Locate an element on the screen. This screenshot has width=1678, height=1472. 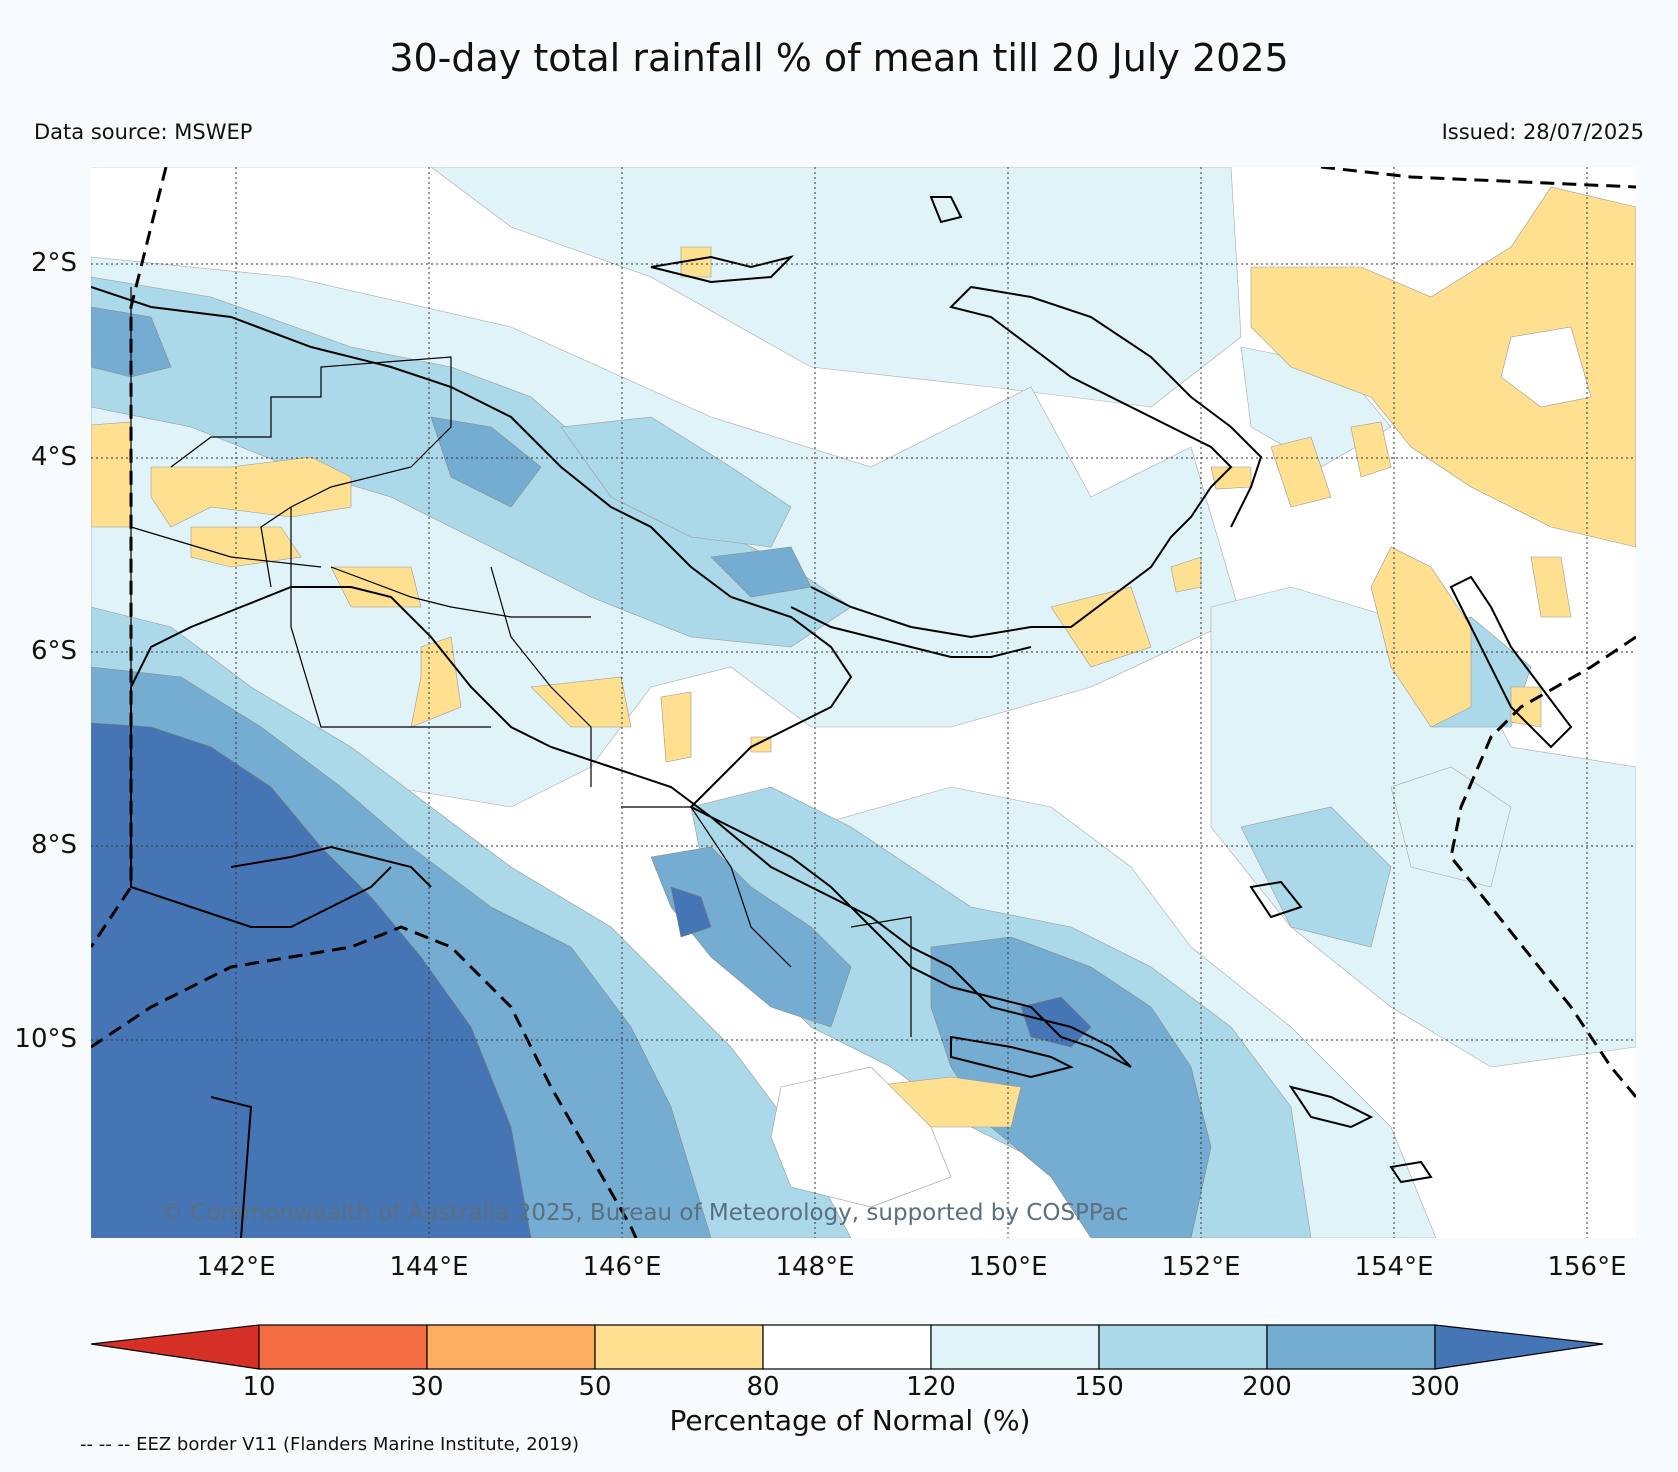
lon-label-142e: 142°E is located at coordinates (236, 1267).